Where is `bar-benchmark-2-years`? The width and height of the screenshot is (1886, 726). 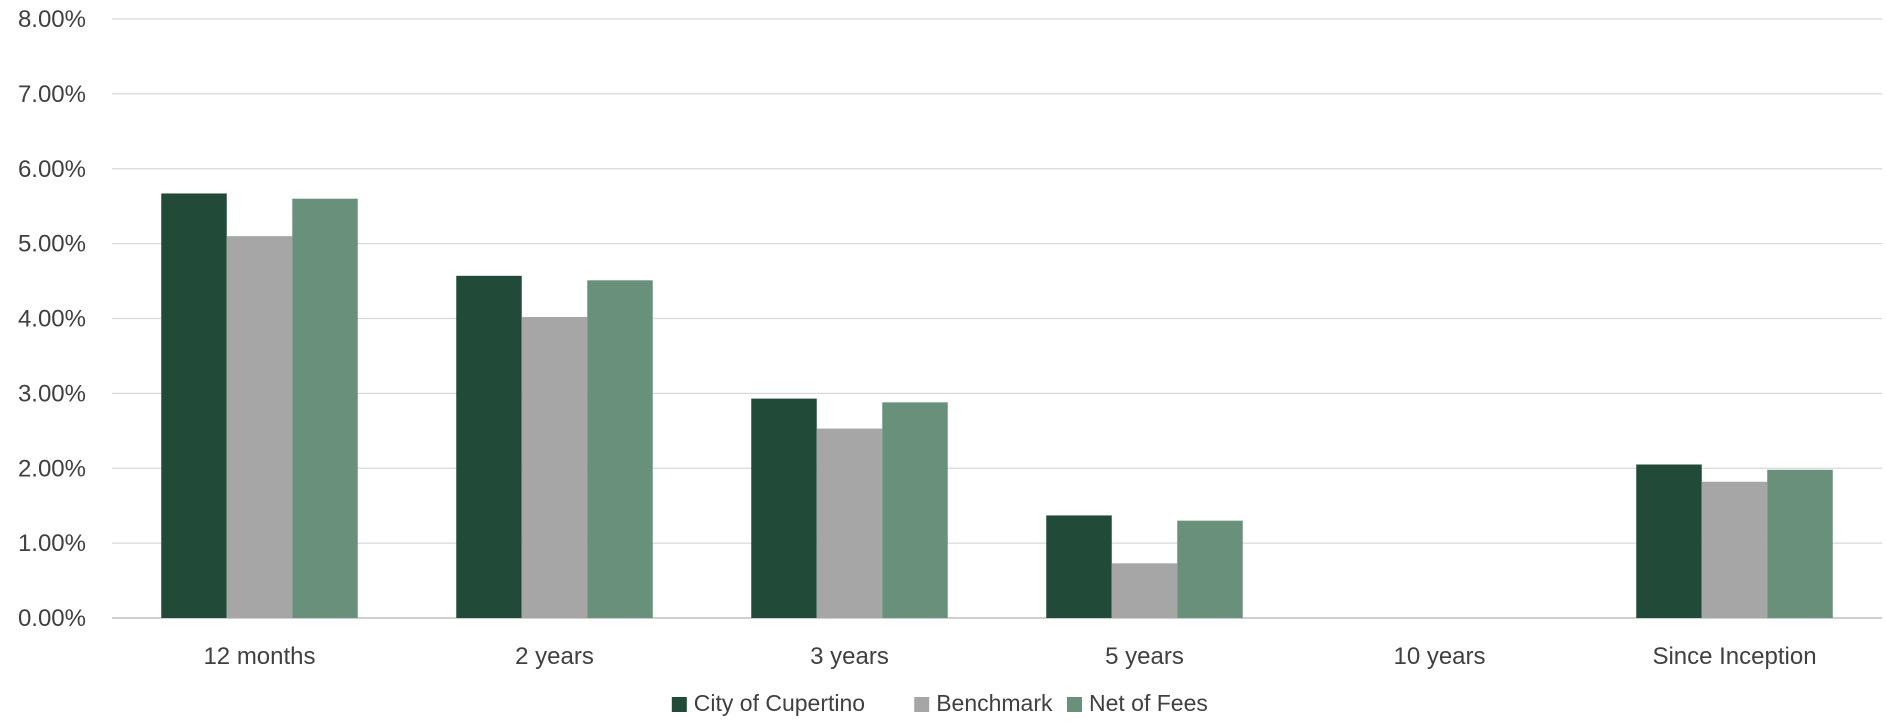 bar-benchmark-2-years is located at coordinates (554, 467).